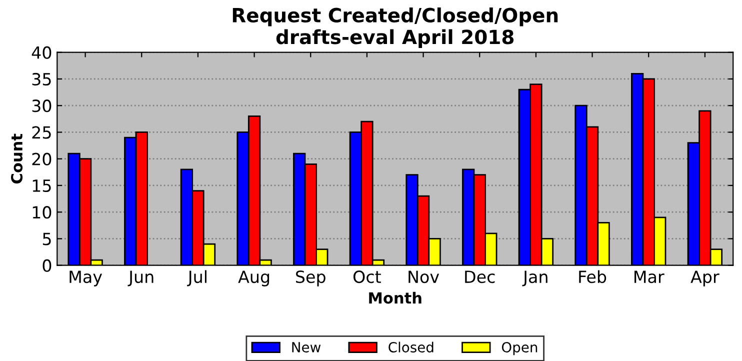  Describe the element at coordinates (395, 16) in the screenshot. I see `chart-title: Request Created/Closed/Open` at that location.